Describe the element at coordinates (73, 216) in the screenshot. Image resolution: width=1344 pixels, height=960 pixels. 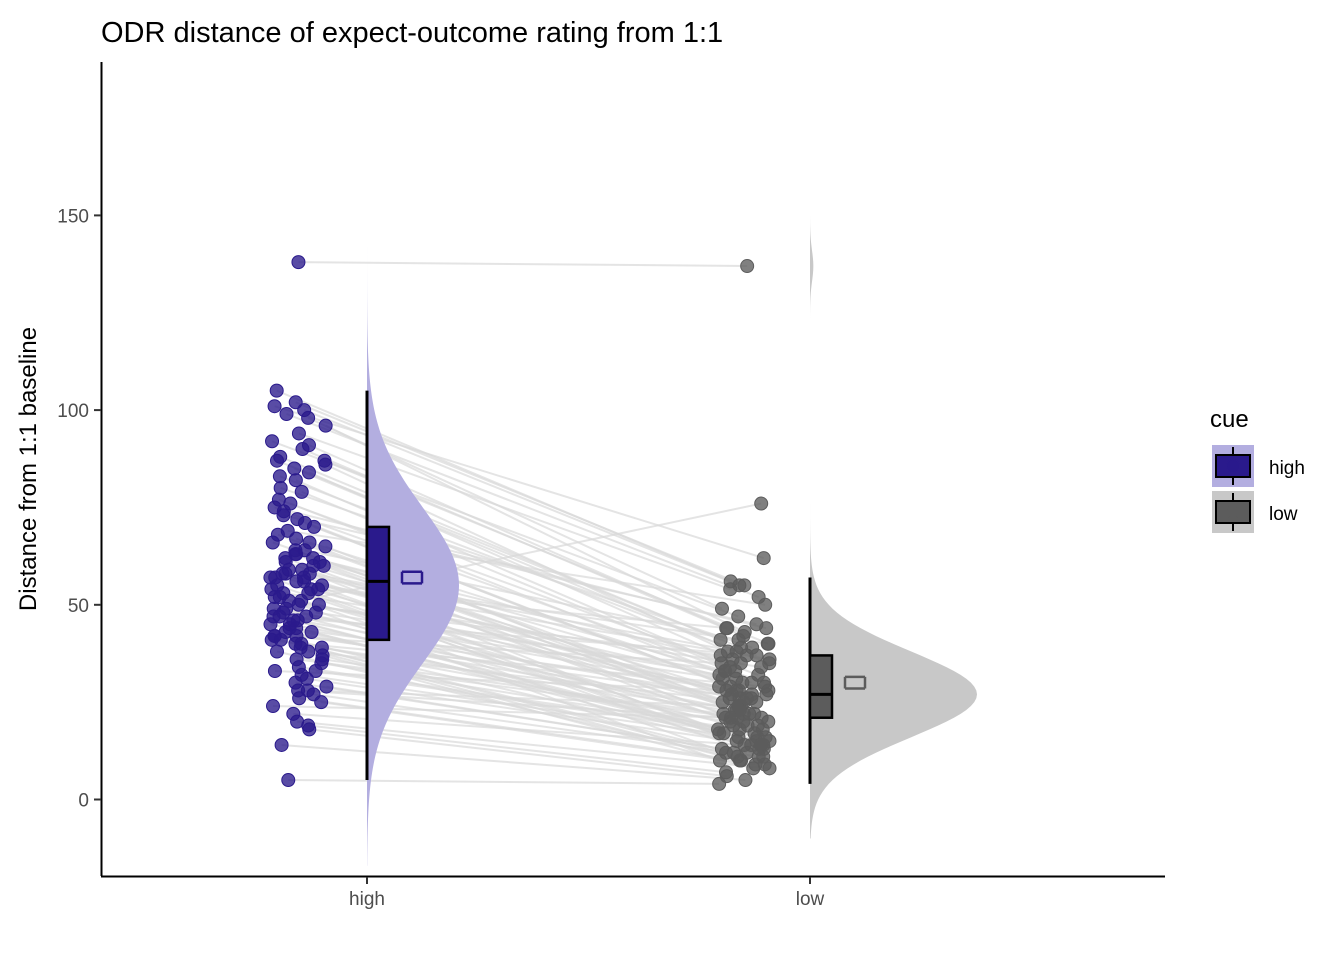
I see `y-tick-label: 150` at that location.